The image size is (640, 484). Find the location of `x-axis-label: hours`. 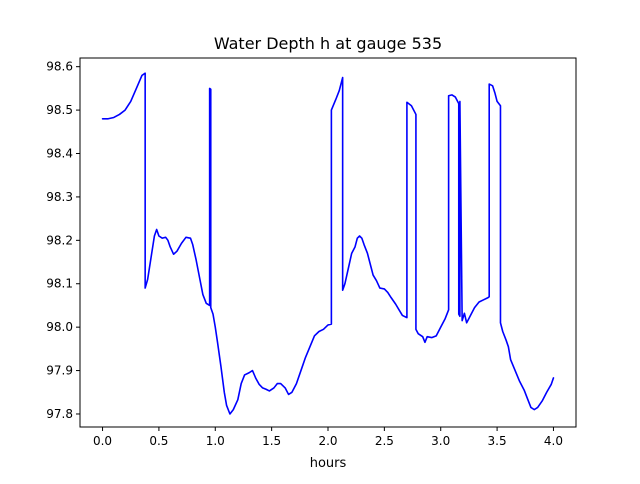

x-axis-label: hours is located at coordinates (328, 463).